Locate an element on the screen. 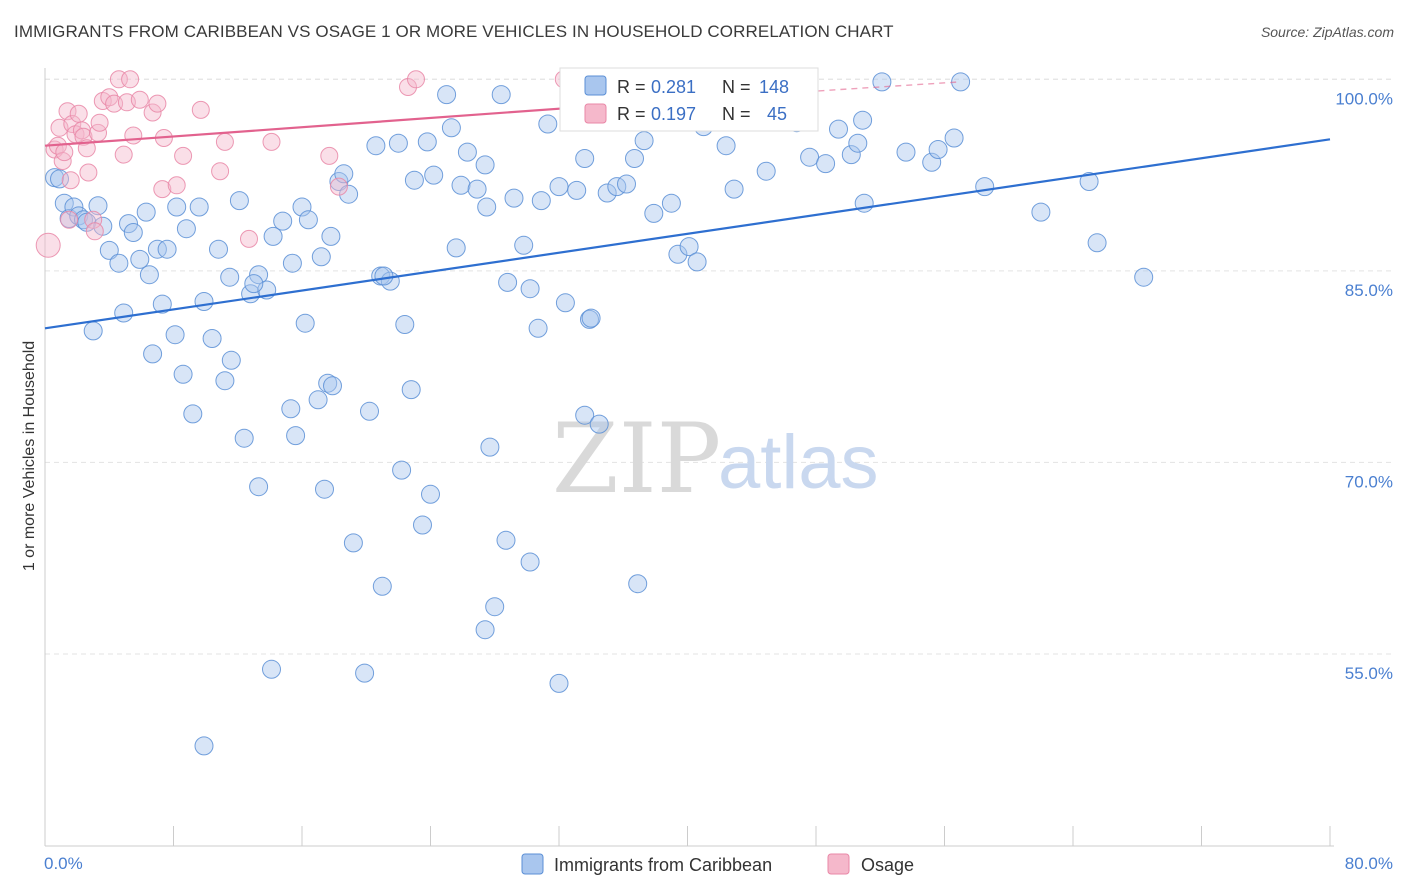 The width and height of the screenshot is (1406, 892). series-legend: Immigrants from Caribbean Osage is located at coordinates (717, 864).